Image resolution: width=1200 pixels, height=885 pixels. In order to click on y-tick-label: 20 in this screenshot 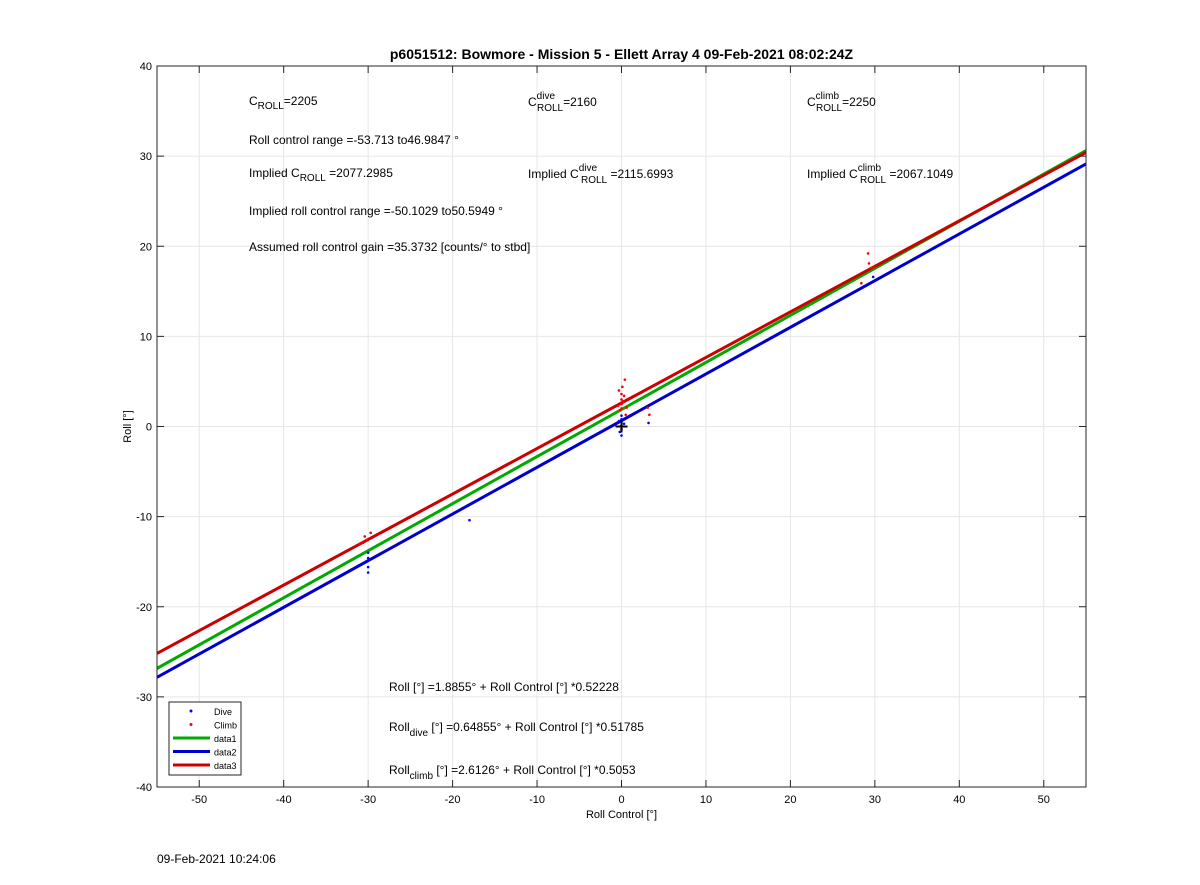, I will do `click(146, 247)`.